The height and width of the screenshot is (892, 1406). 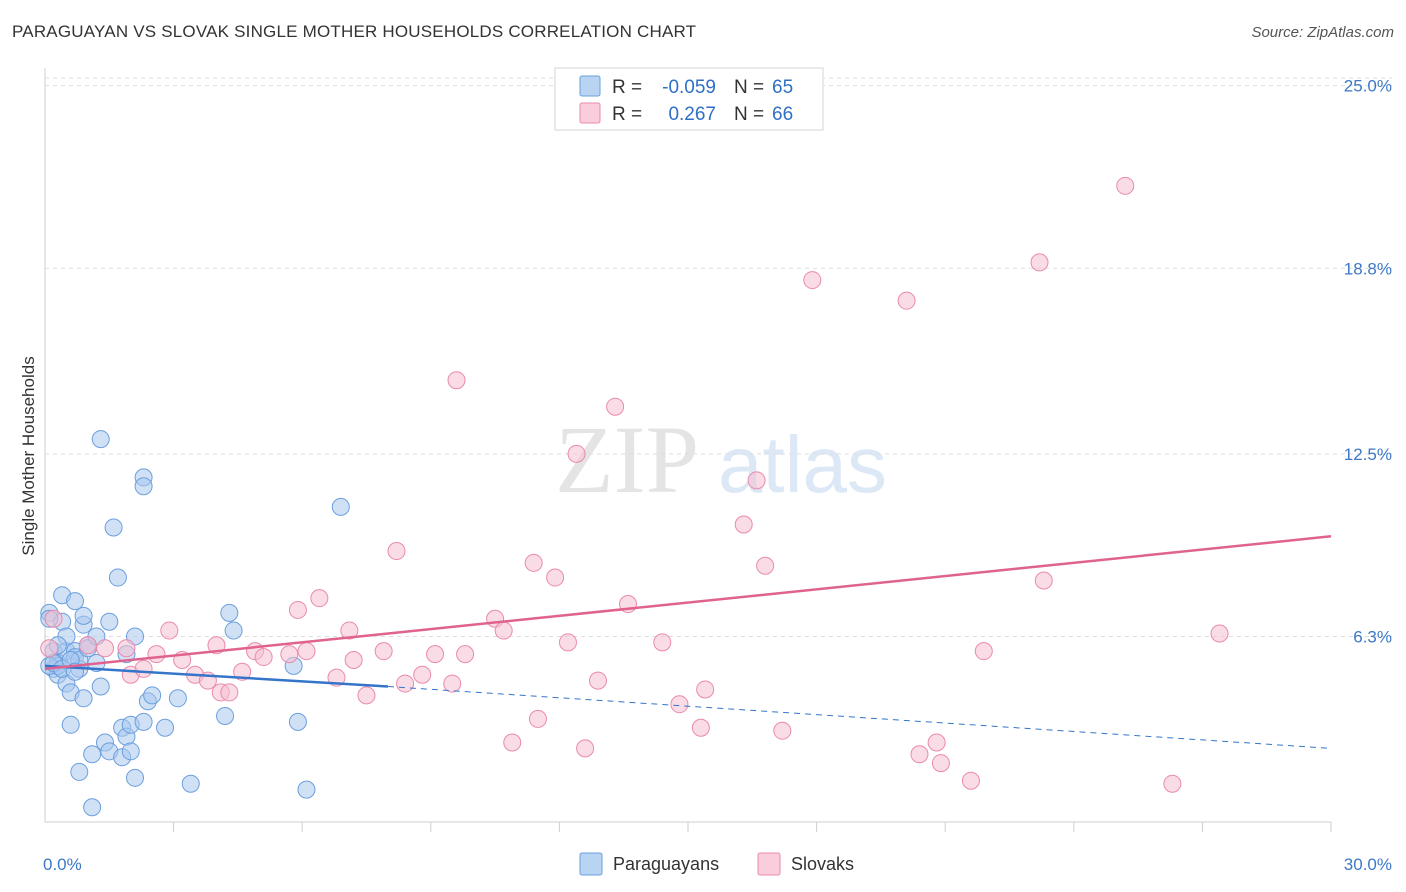 What do you see at coordinates (782, 87) in the screenshot?
I see `legend-n-value: 65` at bounding box center [782, 87].